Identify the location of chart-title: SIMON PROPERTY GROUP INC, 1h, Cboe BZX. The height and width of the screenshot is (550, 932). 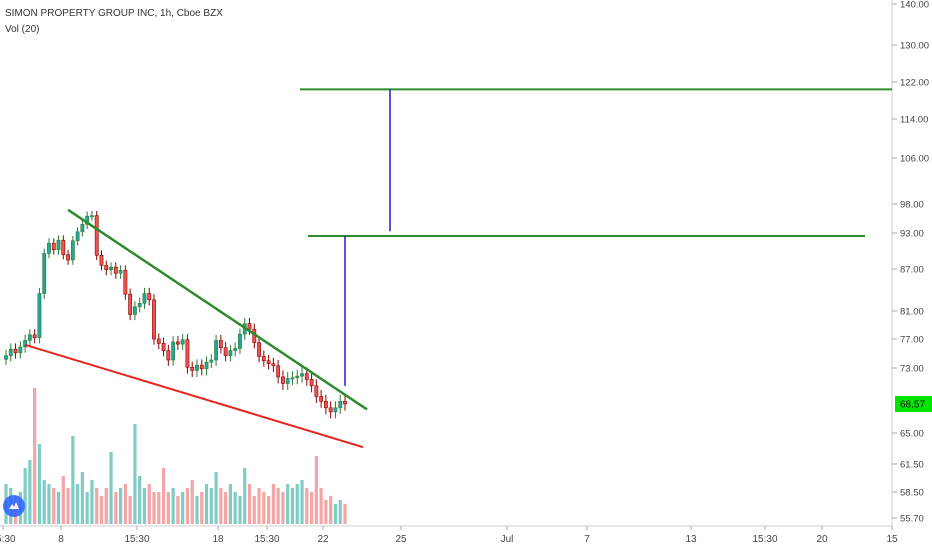
(114, 13).